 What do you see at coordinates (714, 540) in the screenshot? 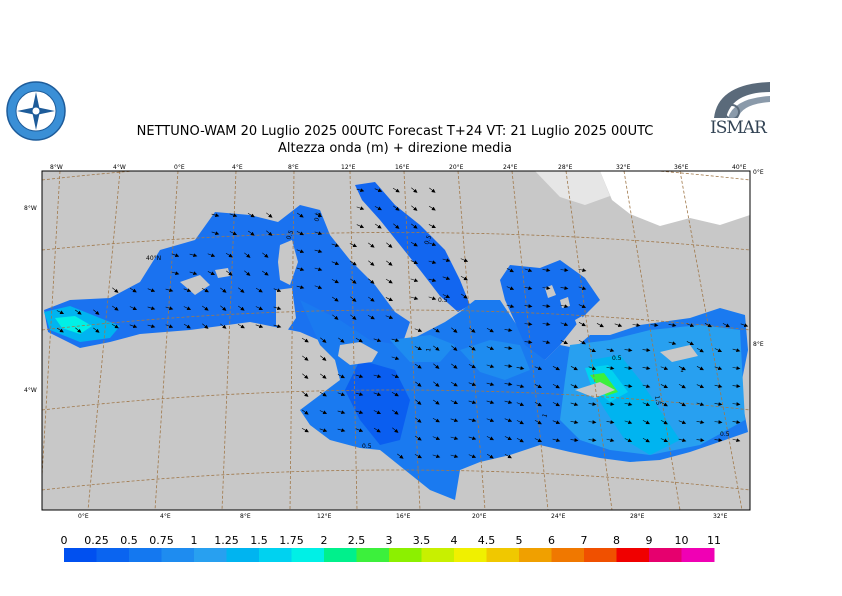
I see `legend-label: 11` at bounding box center [714, 540].